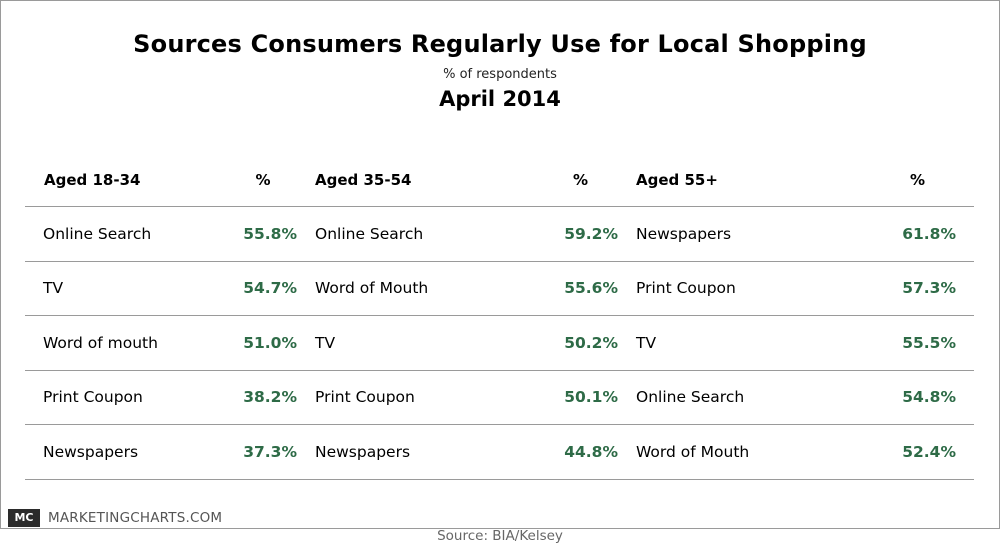 This screenshot has height=545, width=1000. Describe the element at coordinates (118, 342) in the screenshot. I see `row-label: Word of mouth` at that location.